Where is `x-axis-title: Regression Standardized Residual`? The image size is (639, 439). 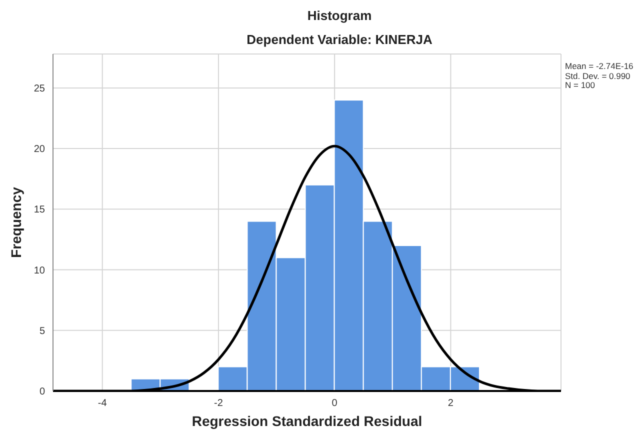
x-axis-title: Regression Standardized Residual is located at coordinates (307, 421).